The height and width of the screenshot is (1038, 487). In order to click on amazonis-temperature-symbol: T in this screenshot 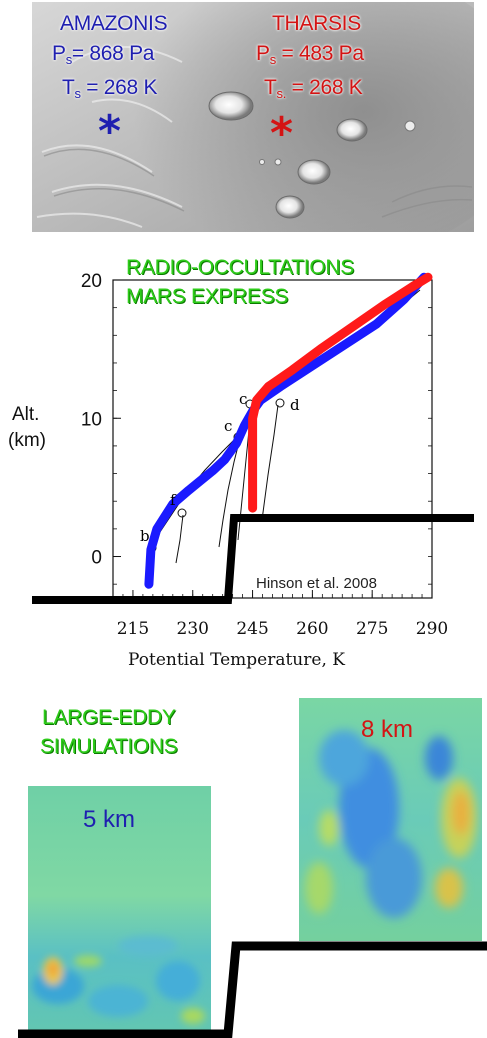, I will do `click(68, 87)`.